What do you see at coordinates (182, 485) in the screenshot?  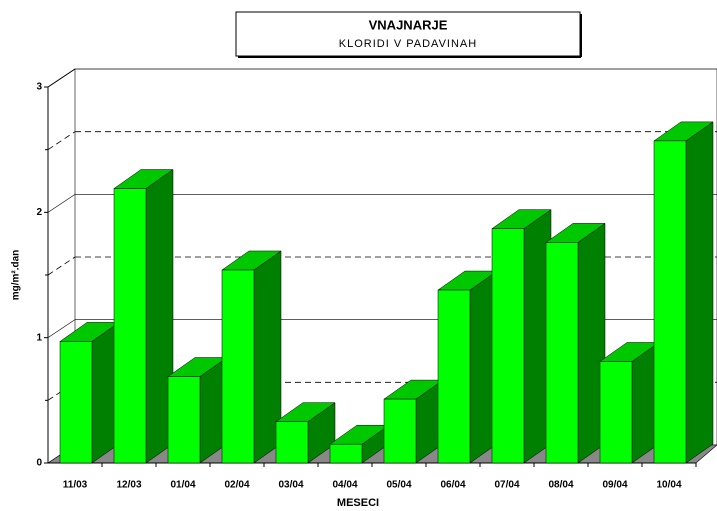 I see `x-tick-label: 01/04` at bounding box center [182, 485].